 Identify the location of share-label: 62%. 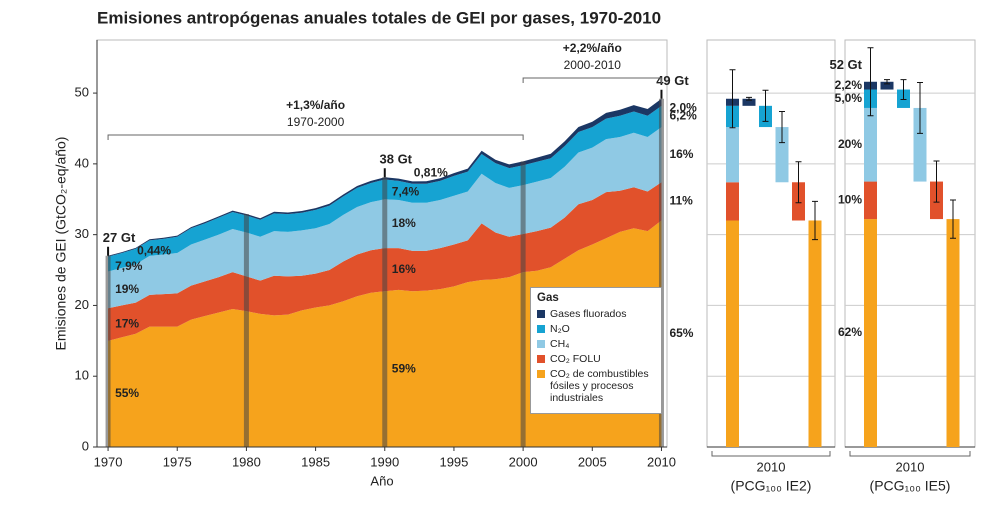
(850, 332).